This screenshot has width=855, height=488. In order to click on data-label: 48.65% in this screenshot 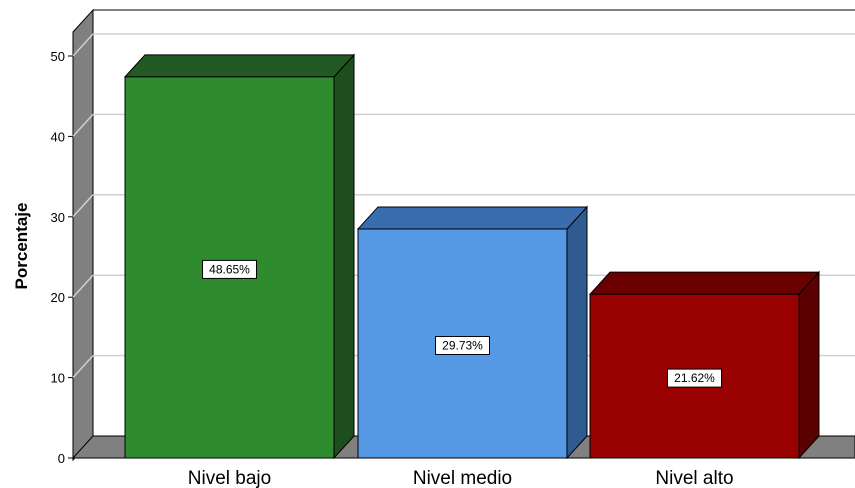, I will do `click(229, 269)`.